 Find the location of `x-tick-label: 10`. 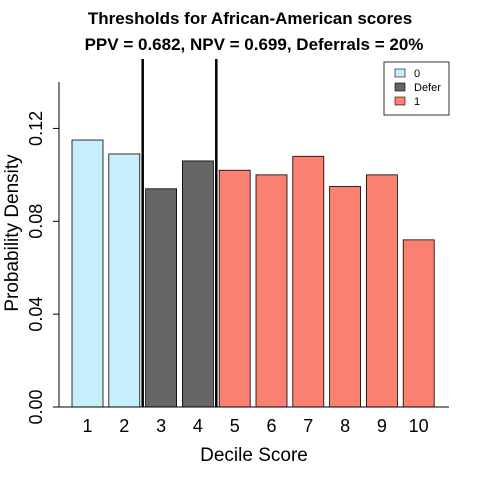

x-tick-label: 10 is located at coordinates (419, 426).